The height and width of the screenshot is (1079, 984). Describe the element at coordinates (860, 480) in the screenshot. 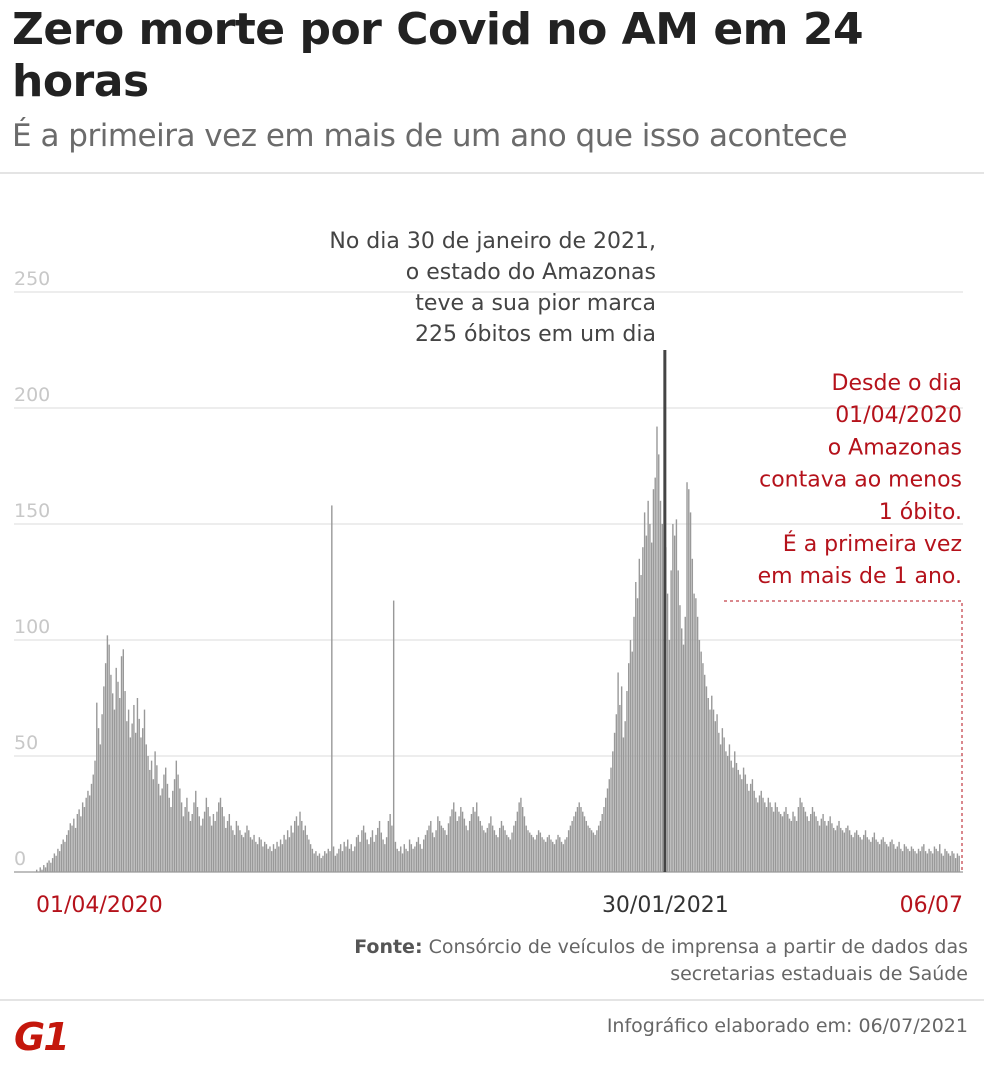

I see `zero-annotation-line: contava ao menos` at that location.